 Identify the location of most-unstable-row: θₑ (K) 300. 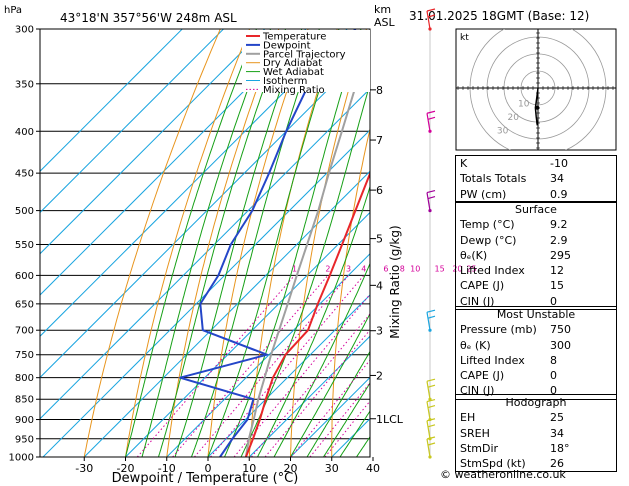
(536, 345).